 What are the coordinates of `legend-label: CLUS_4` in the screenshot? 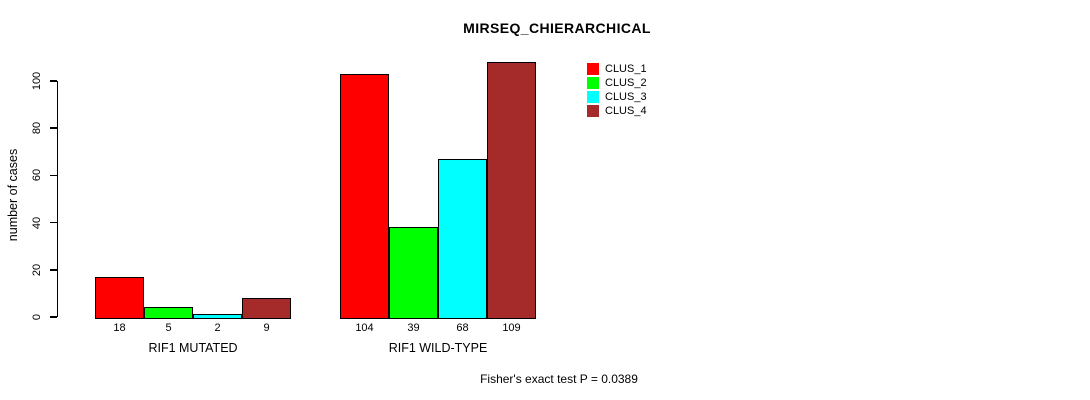 It's located at (626, 111).